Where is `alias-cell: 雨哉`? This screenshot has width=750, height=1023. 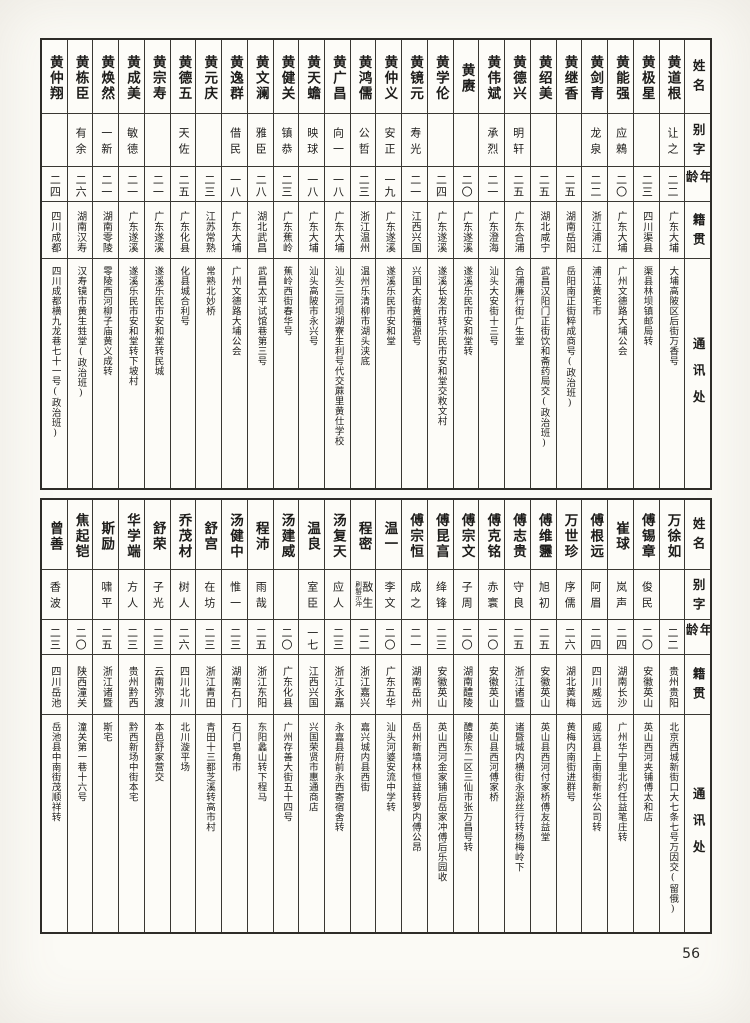
alias-cell: 雨哉 is located at coordinates (260, 595).